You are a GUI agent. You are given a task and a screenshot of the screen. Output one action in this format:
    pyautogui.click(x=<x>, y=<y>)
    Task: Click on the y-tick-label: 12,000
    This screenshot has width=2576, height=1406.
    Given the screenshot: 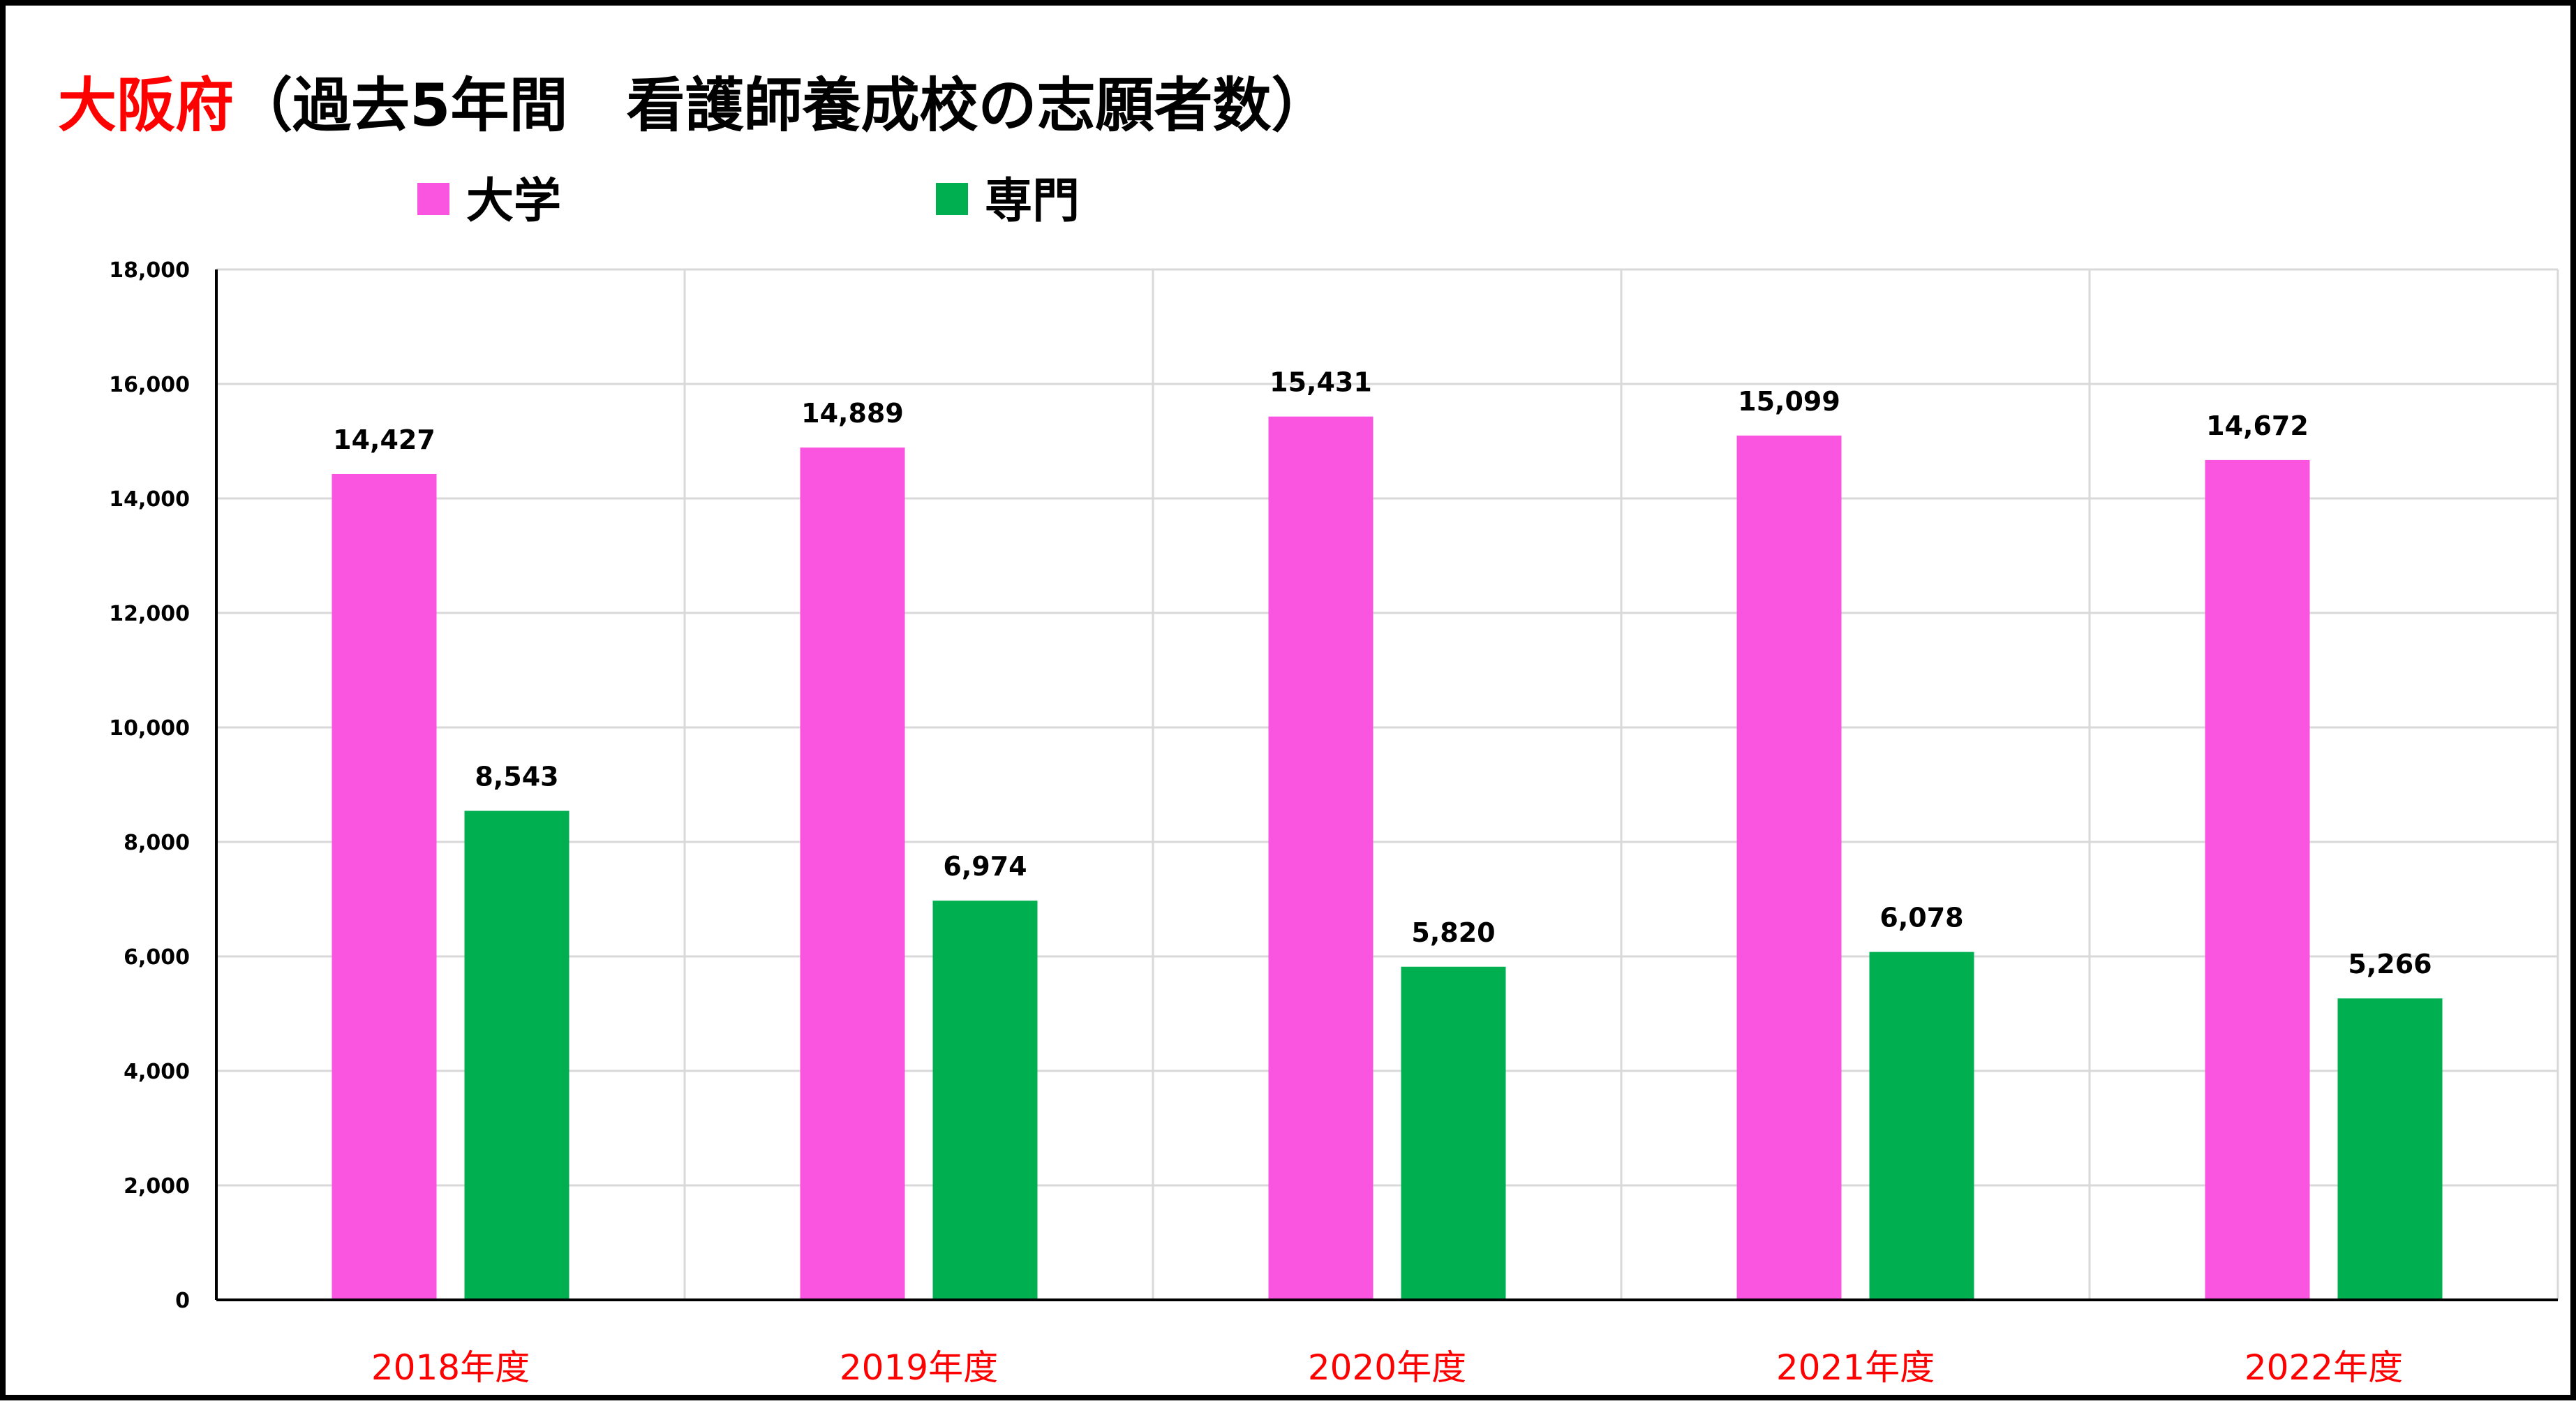 What is the action you would take?
    pyautogui.click(x=149, y=614)
    